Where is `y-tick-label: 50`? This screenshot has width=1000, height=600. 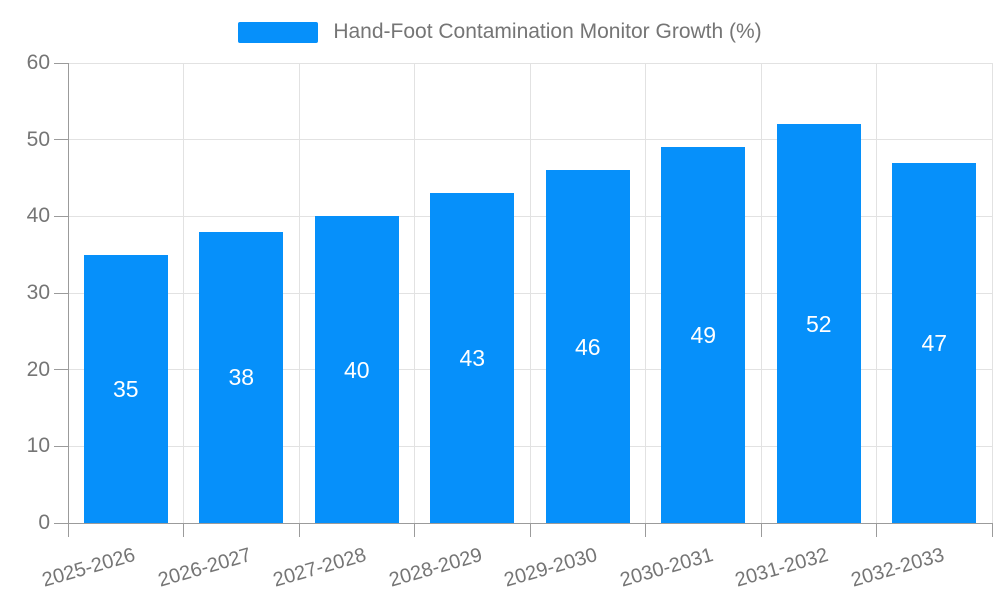
y-tick-label: 50 is located at coordinates (38, 139).